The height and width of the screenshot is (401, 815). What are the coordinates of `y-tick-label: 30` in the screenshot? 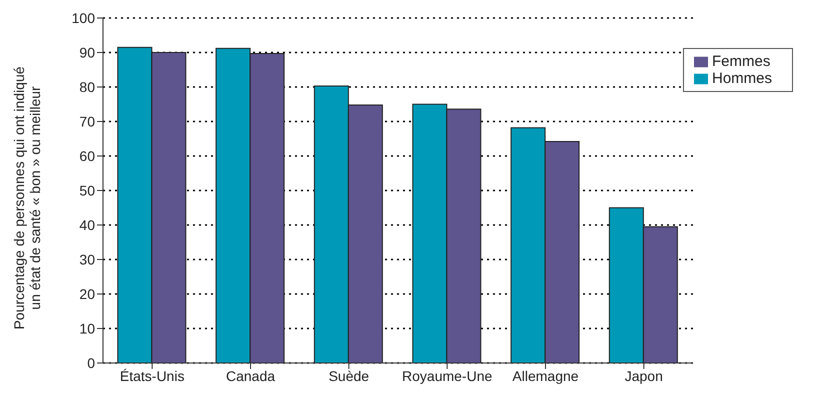 It's located at (87, 259).